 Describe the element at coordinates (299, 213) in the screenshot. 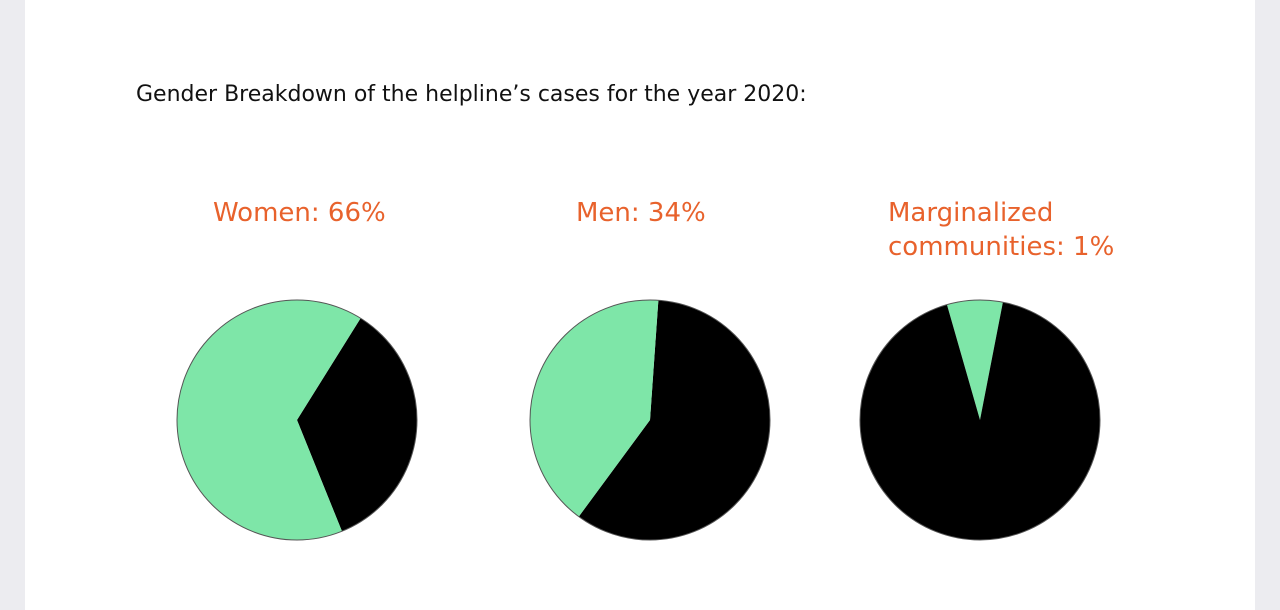

I see `chart-title: Women: 66%` at that location.